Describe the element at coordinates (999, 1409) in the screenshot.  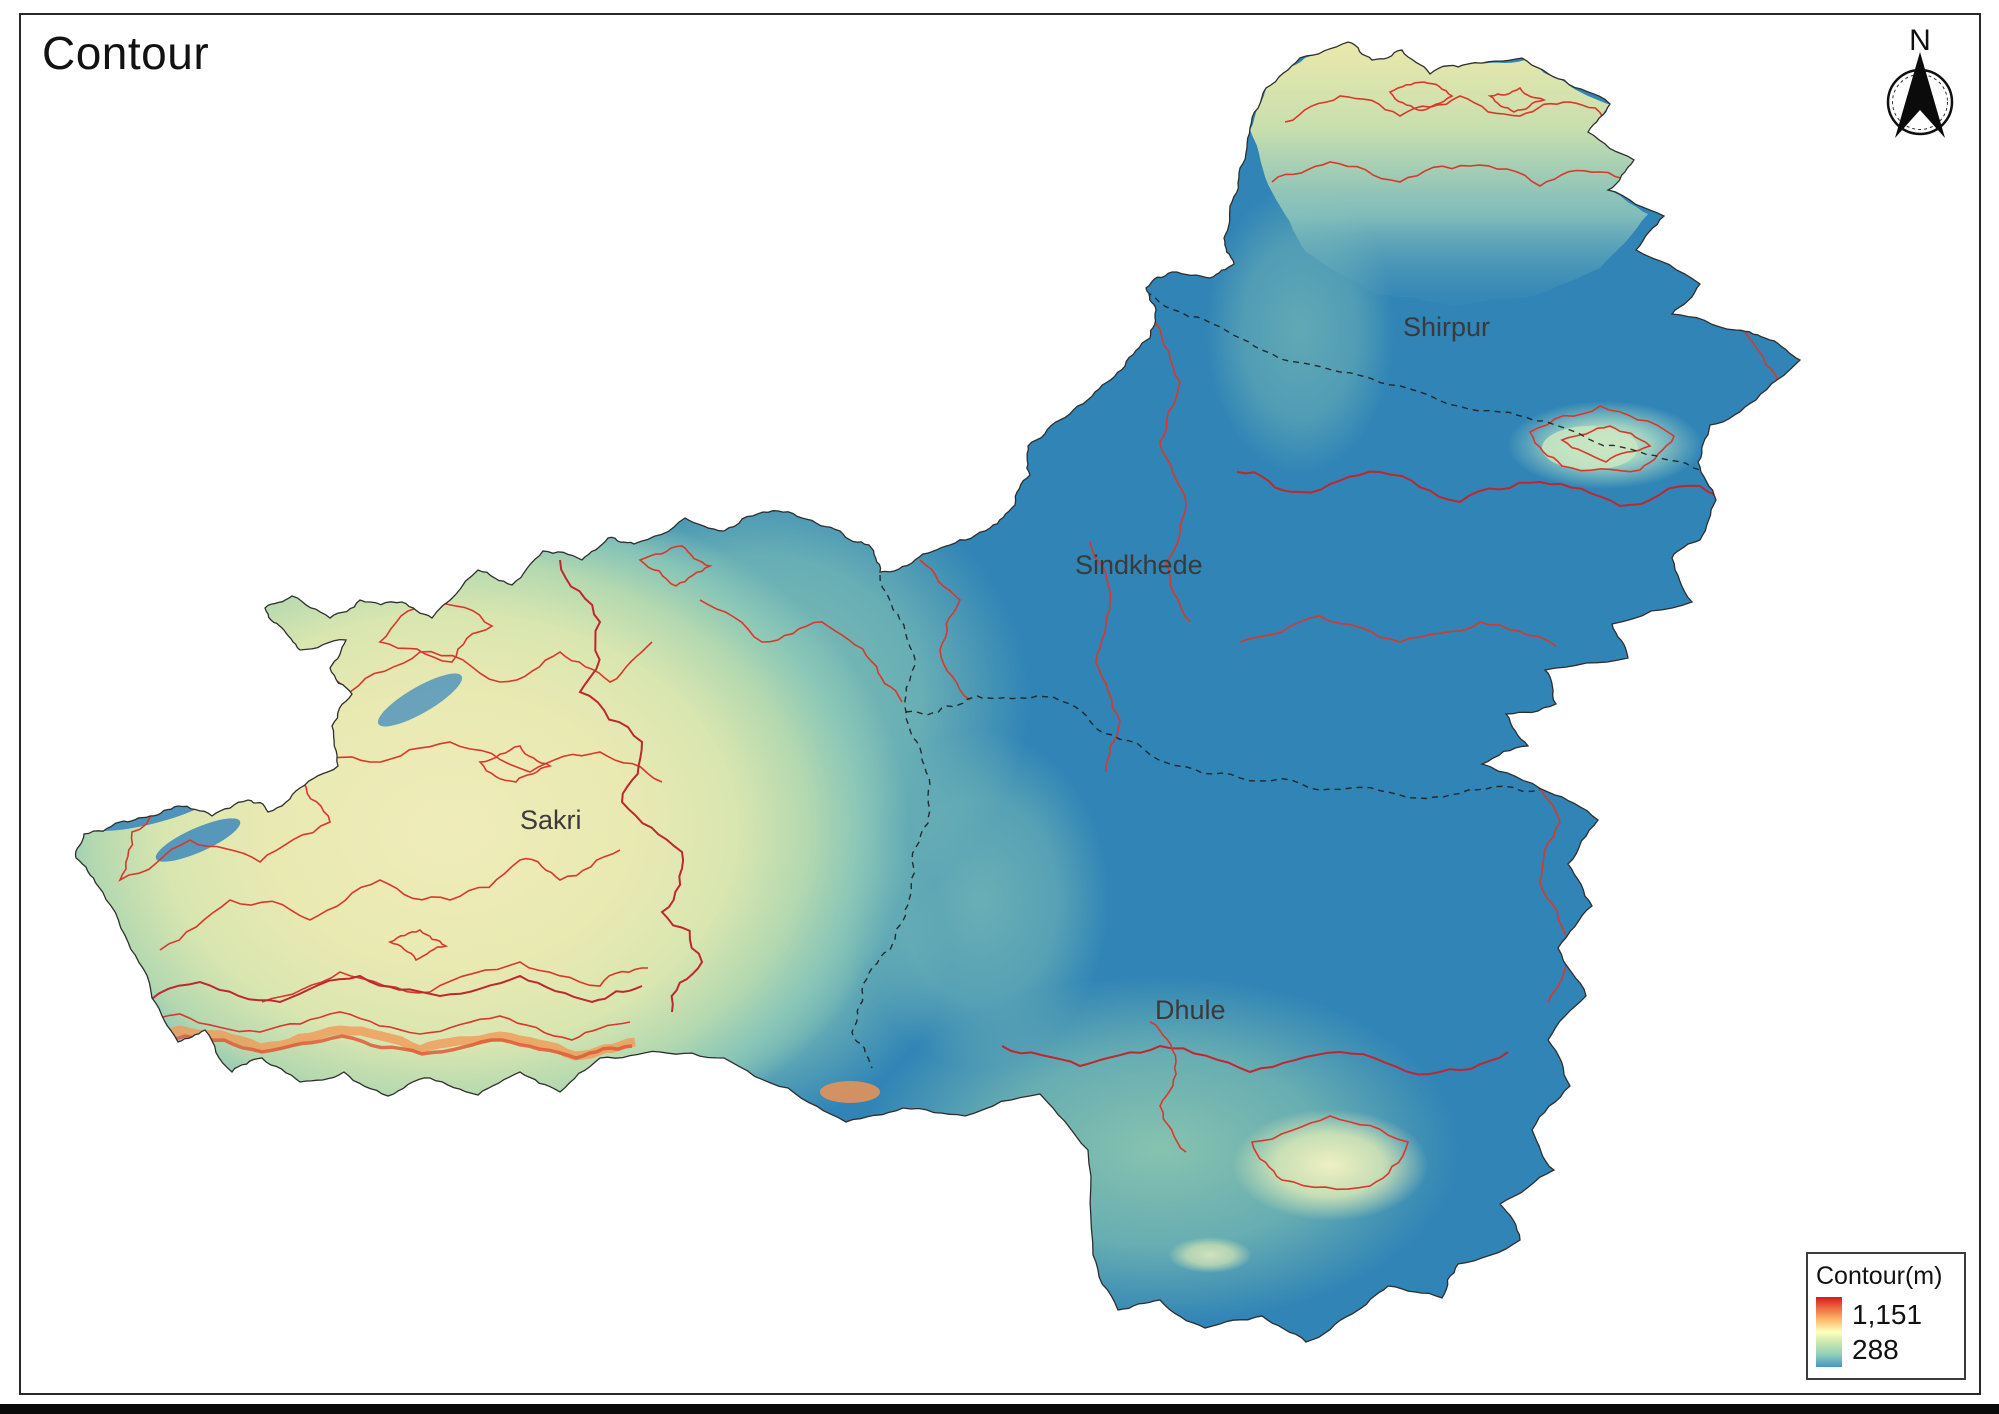
I see `bottom-bar` at that location.